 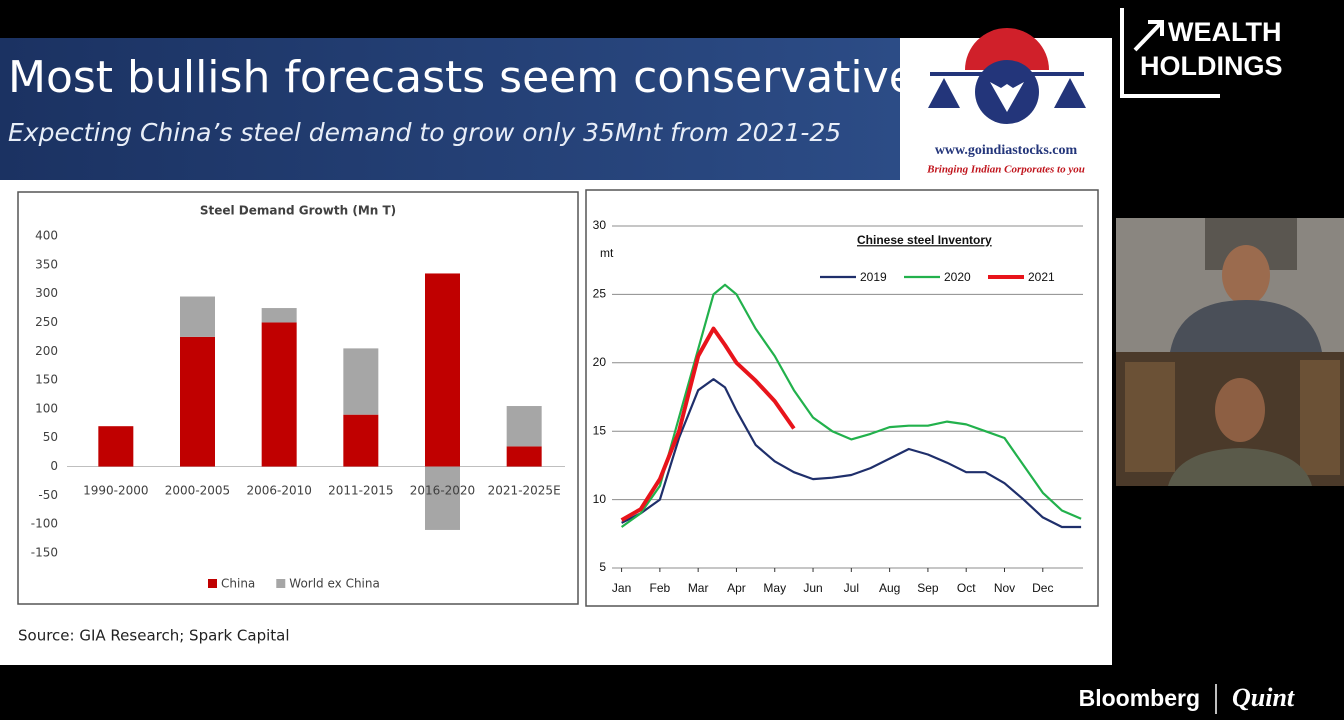 I want to click on y-tick-label: 200, so click(x=46, y=351).